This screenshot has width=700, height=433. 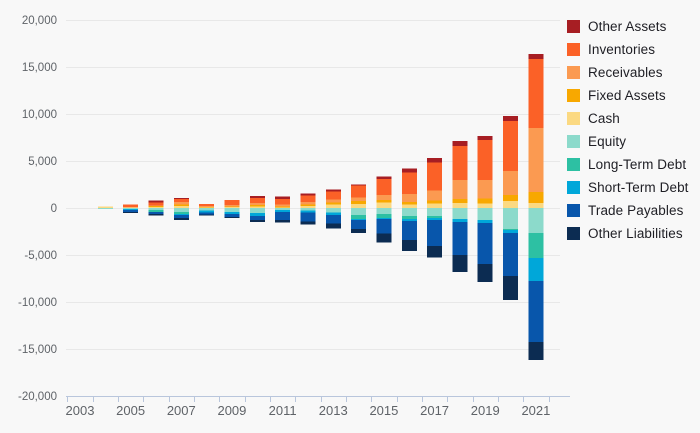 What do you see at coordinates (628, 118) in the screenshot?
I see `legend-item-cash: Cash` at bounding box center [628, 118].